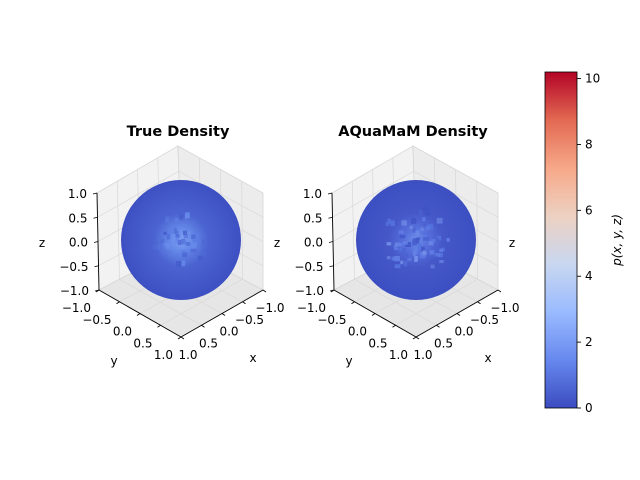  I want to click on z-tick-label: 1.0, so click(77, 194).